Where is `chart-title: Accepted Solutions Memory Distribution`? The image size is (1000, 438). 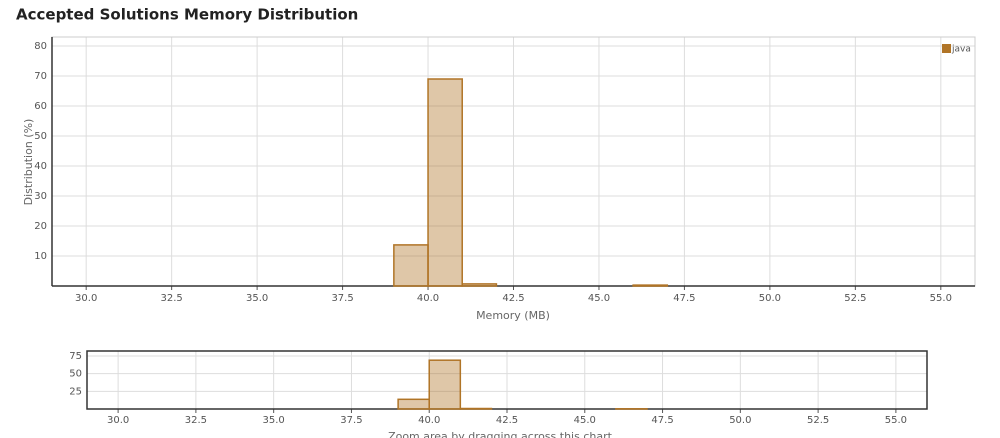
chart-title: Accepted Solutions Memory Distribution is located at coordinates (187, 15).